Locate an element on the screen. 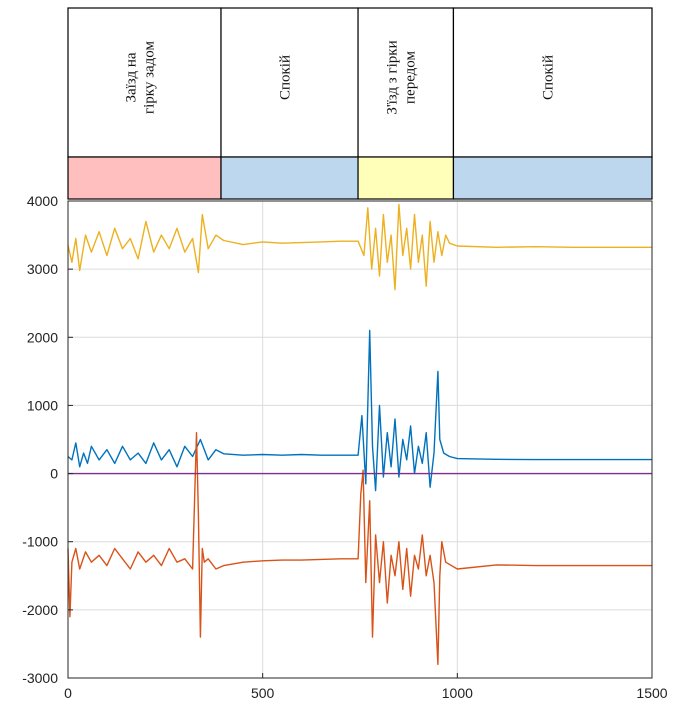 The image size is (683, 707). x-tick-label-3: 1500 is located at coordinates (651, 693).